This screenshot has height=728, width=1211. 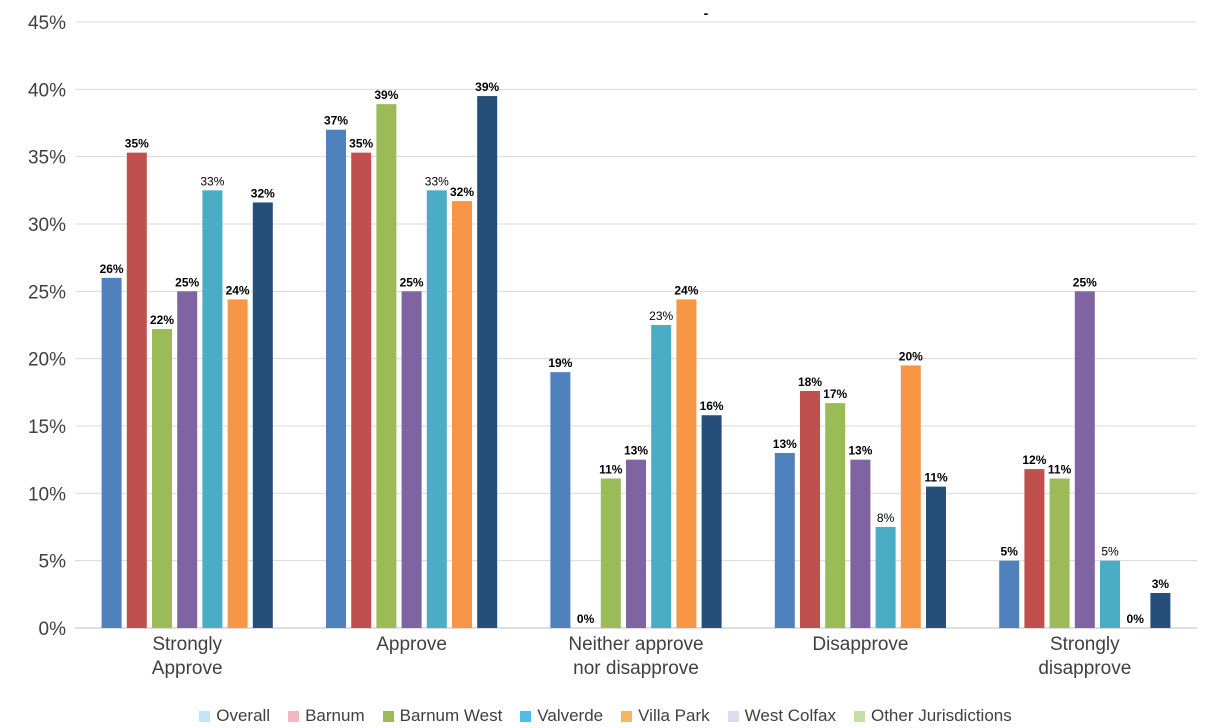 I want to click on x-tick-label: Strongly, so click(x=1085, y=644).